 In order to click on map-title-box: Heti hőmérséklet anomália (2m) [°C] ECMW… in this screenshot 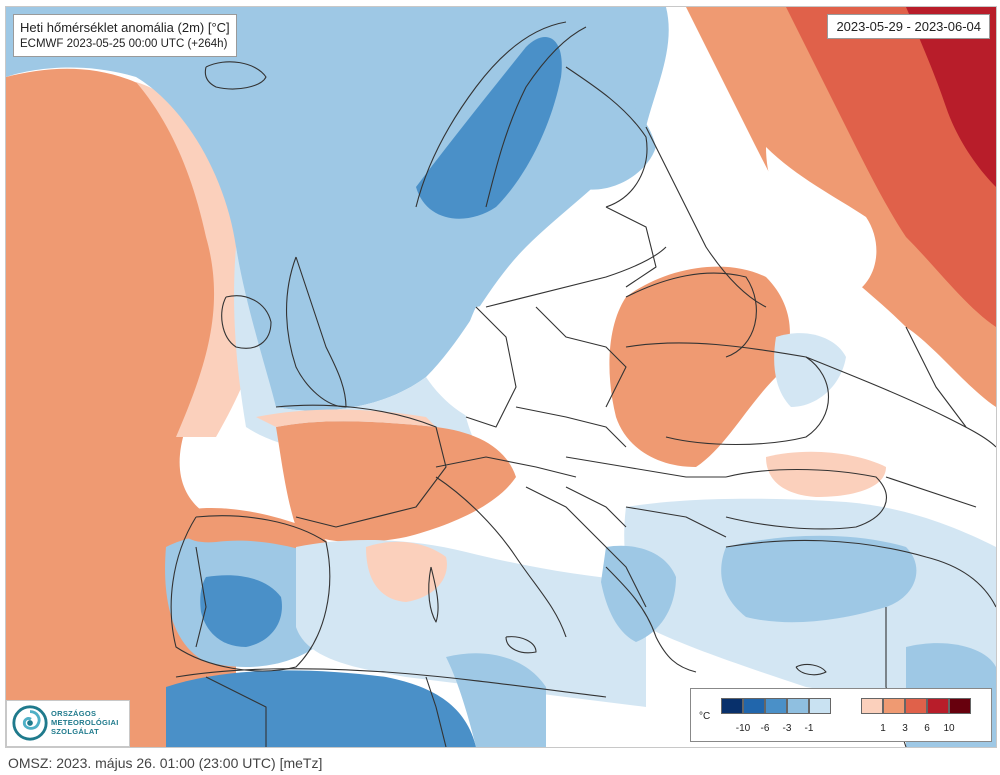, I will do `click(125, 35)`.